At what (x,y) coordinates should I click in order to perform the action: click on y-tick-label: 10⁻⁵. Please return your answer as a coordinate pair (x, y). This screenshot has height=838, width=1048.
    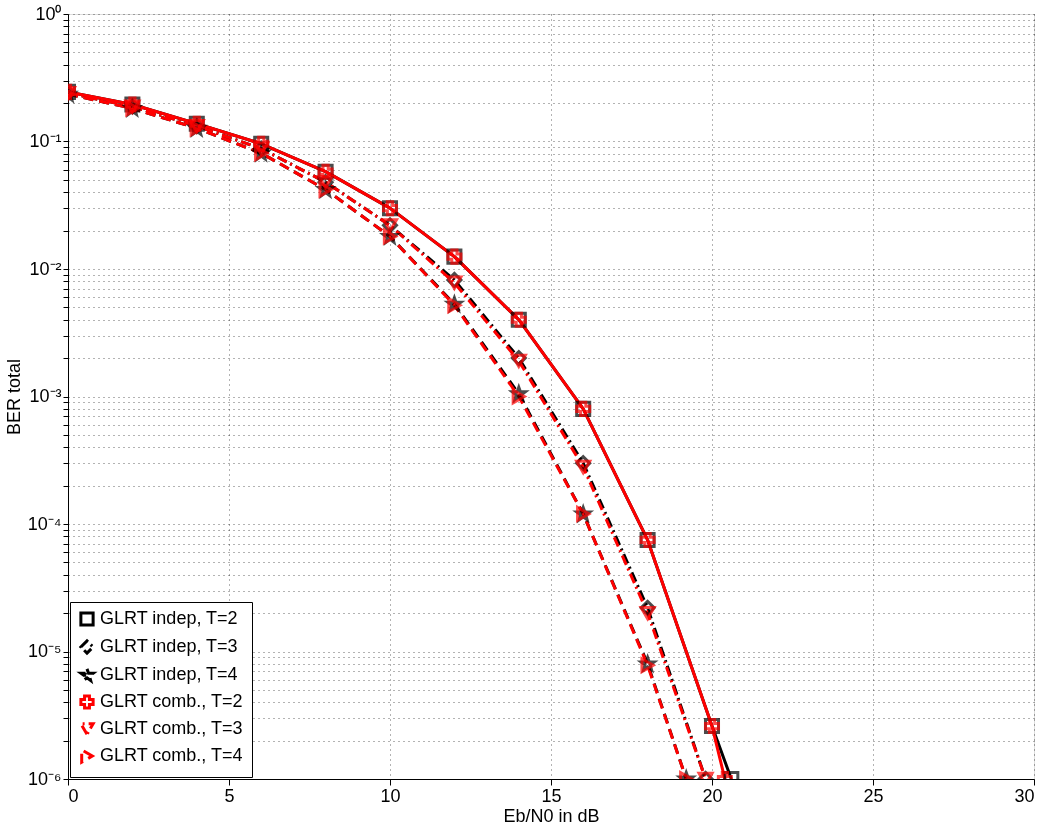
    Looking at the image, I should click on (45, 651).